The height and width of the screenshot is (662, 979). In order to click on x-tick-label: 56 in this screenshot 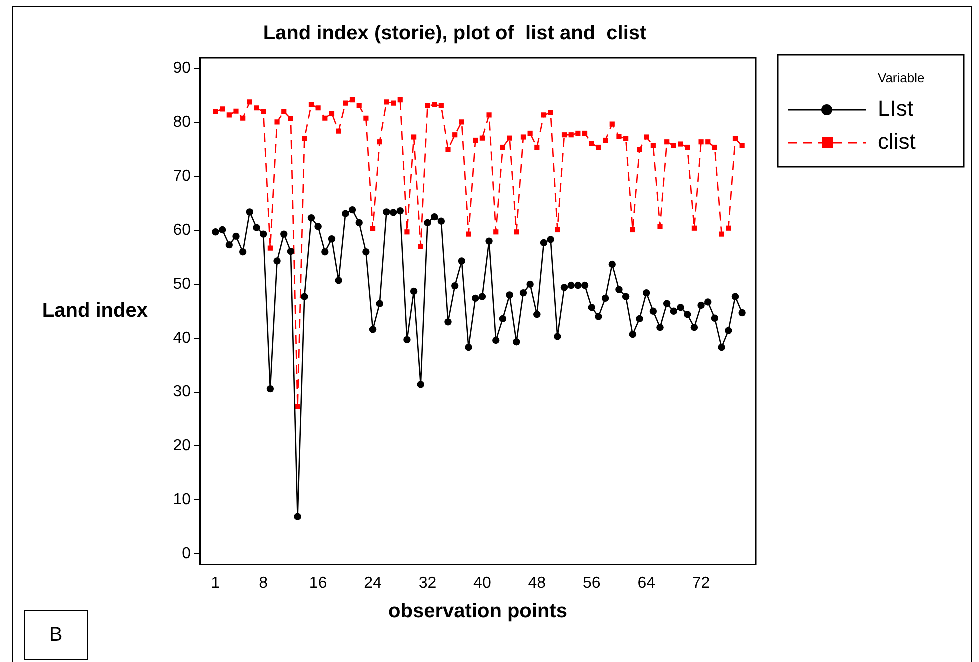, I will do `click(591, 583)`.